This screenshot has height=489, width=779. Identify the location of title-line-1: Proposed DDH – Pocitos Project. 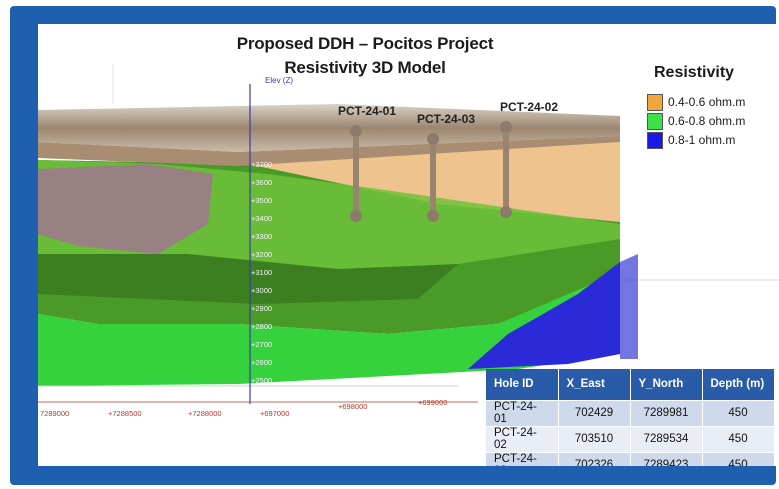
(365, 43).